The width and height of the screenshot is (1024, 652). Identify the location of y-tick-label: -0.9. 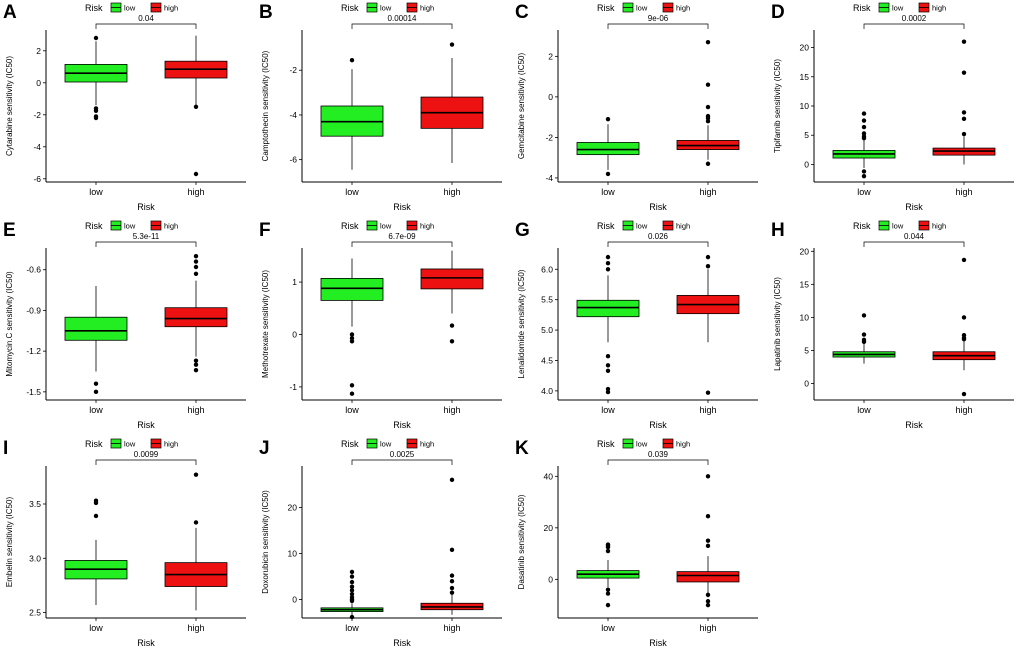
(33, 310).